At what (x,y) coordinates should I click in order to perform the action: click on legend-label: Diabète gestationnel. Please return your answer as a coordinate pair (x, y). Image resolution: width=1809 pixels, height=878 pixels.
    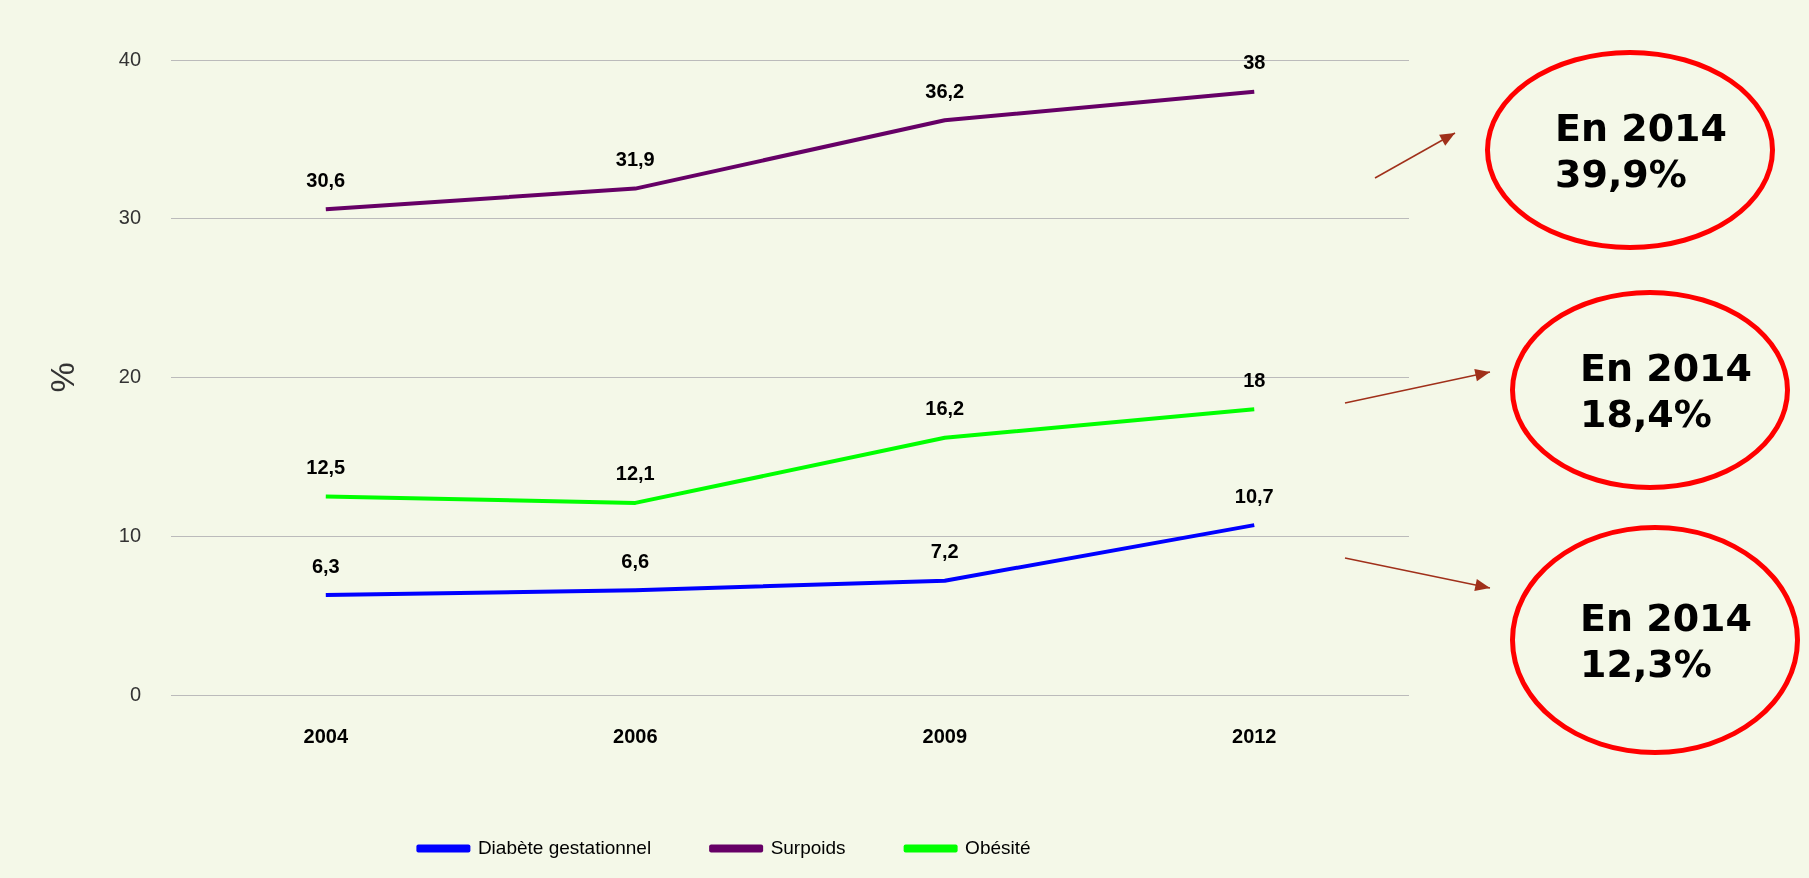
    Looking at the image, I should click on (564, 847).